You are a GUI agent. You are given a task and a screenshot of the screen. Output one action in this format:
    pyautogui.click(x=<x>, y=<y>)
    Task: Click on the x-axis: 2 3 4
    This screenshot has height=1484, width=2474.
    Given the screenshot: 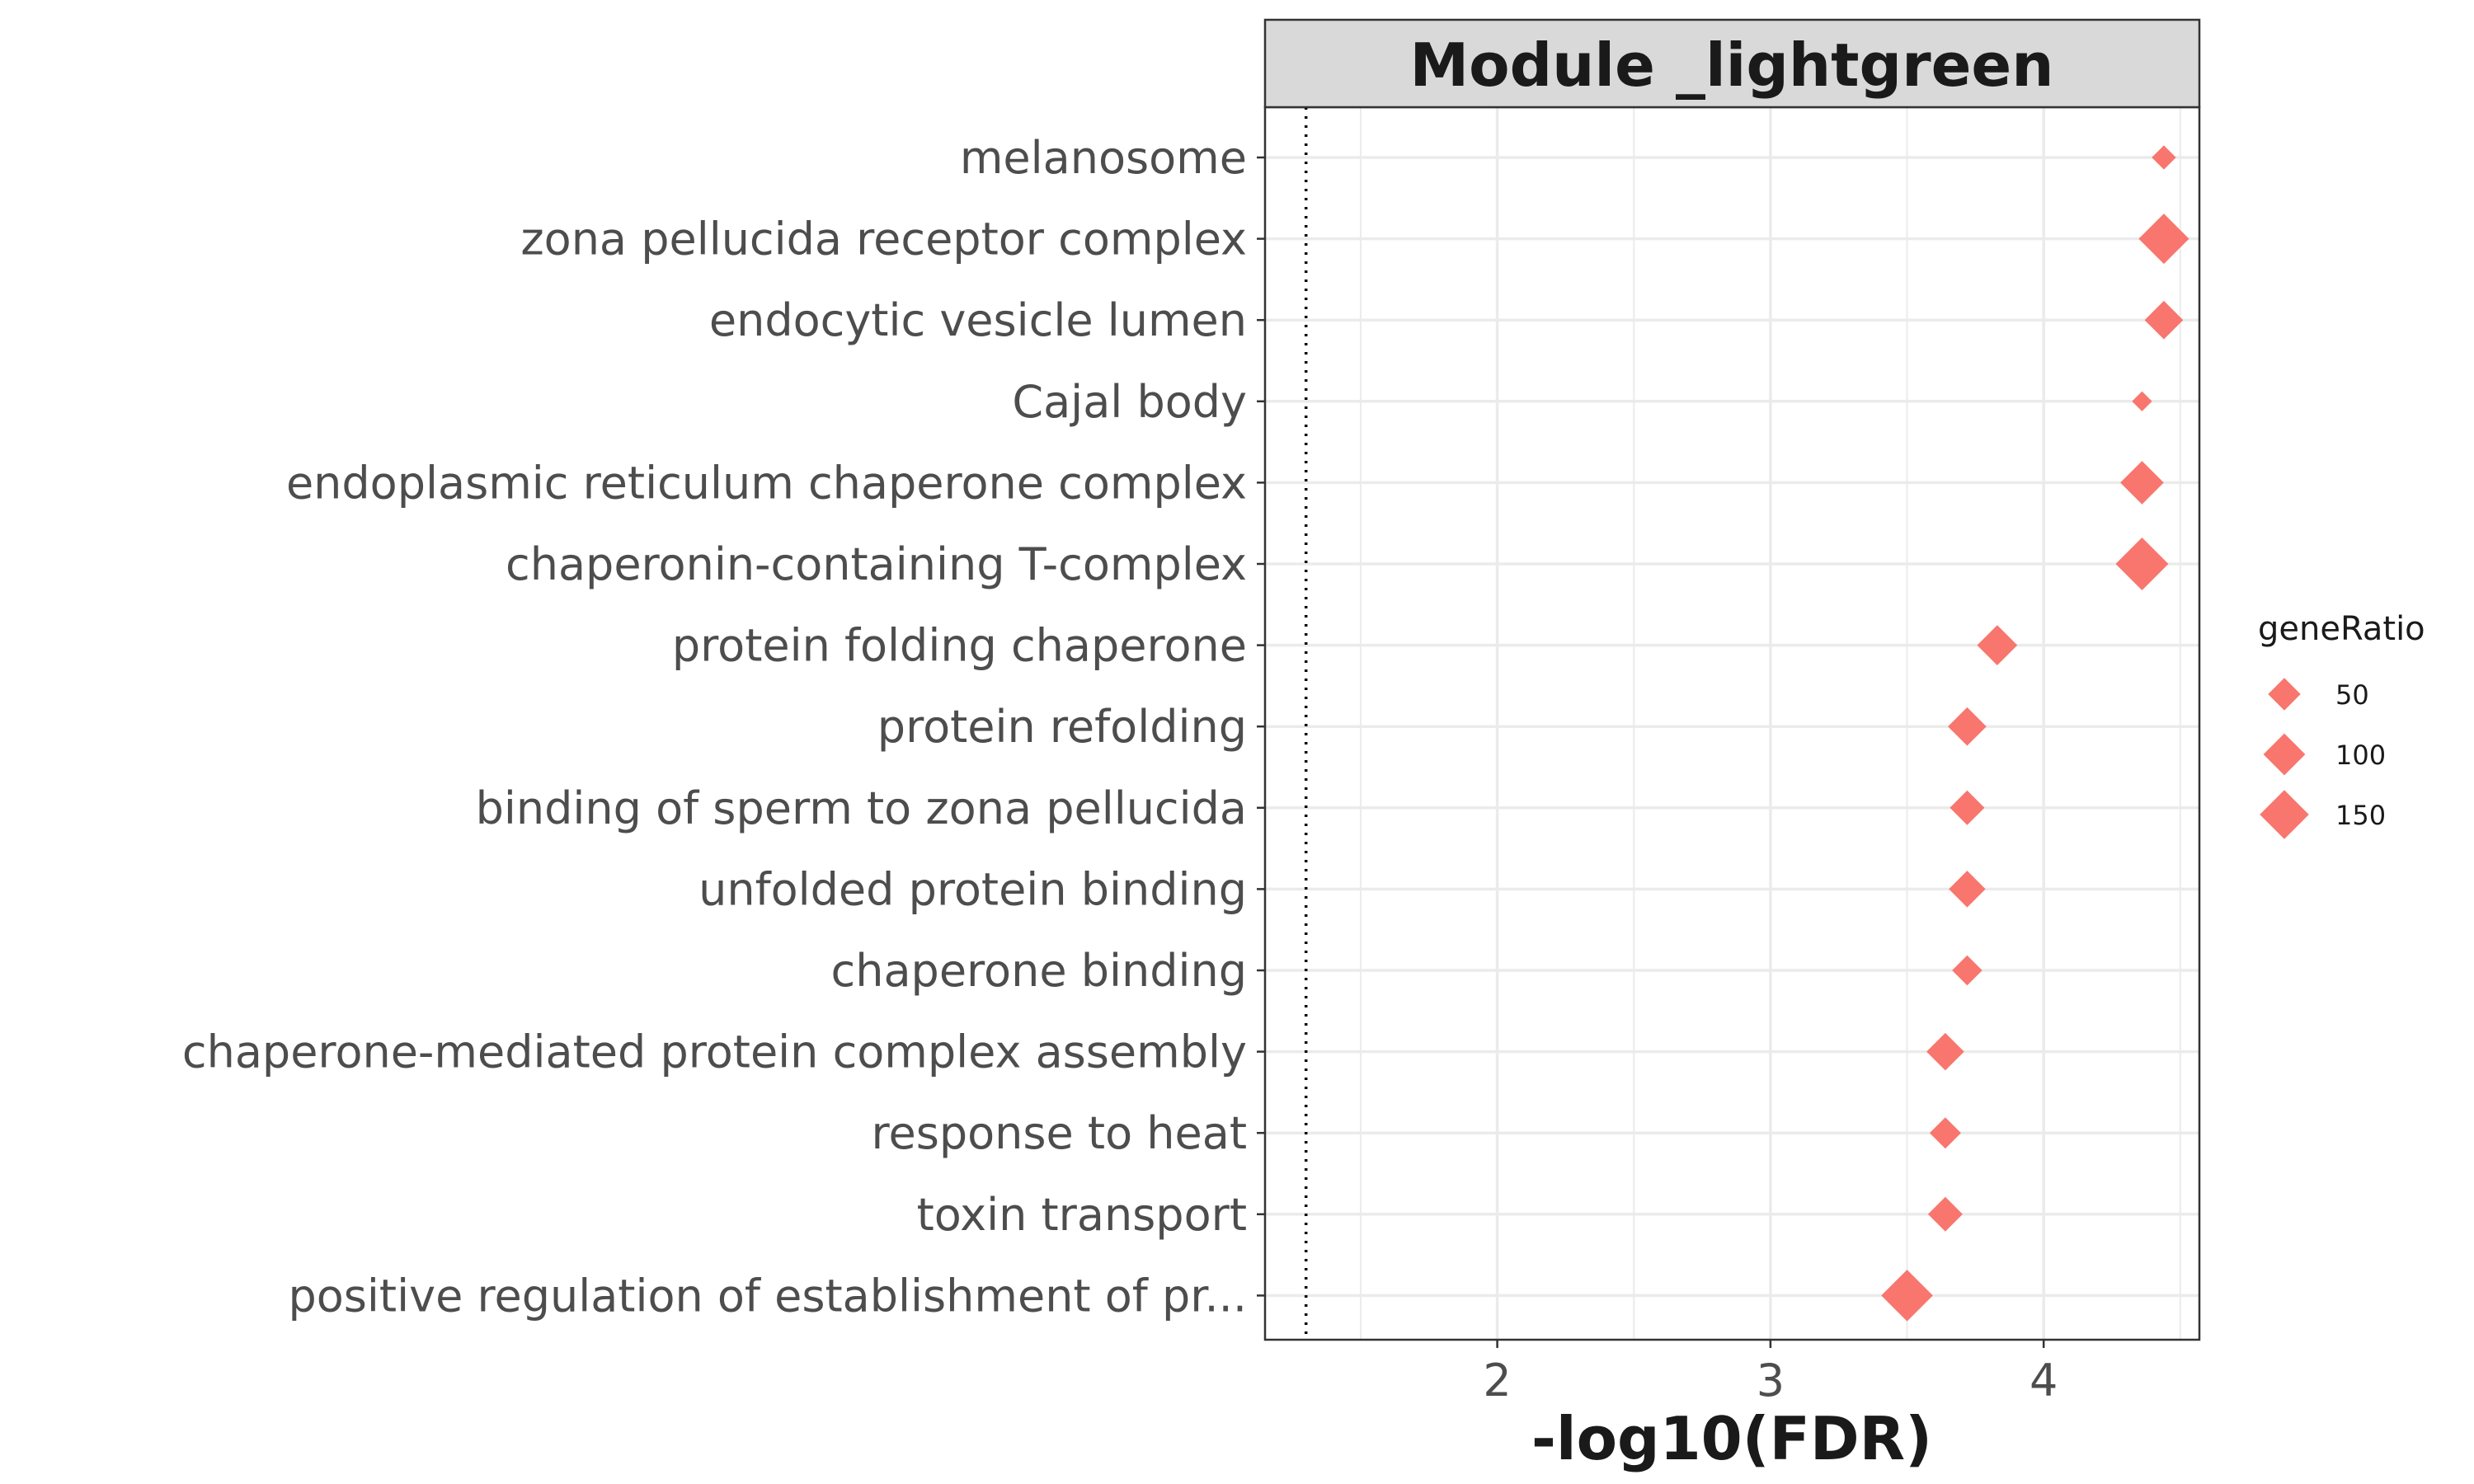 What is the action you would take?
    pyautogui.click(x=1770, y=1373)
    